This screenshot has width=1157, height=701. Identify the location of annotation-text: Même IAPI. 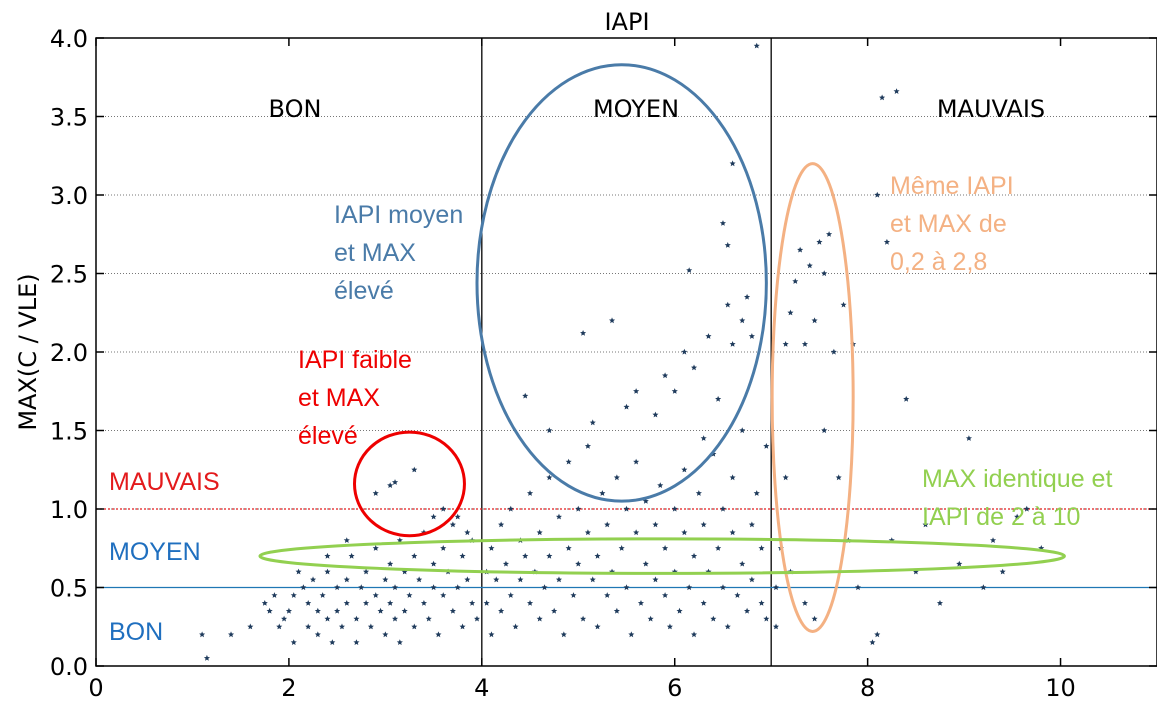
(952, 186).